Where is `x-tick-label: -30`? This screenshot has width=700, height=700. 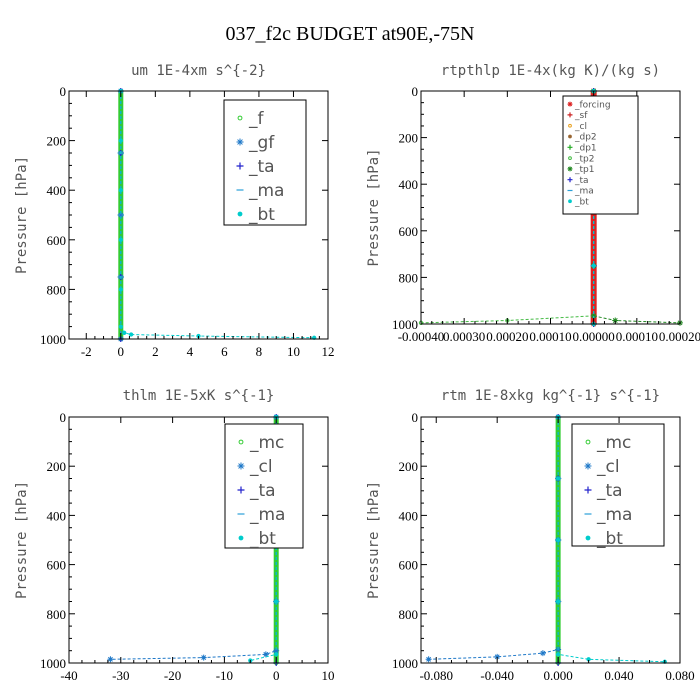 x-tick-label: -30 is located at coordinates (120, 675).